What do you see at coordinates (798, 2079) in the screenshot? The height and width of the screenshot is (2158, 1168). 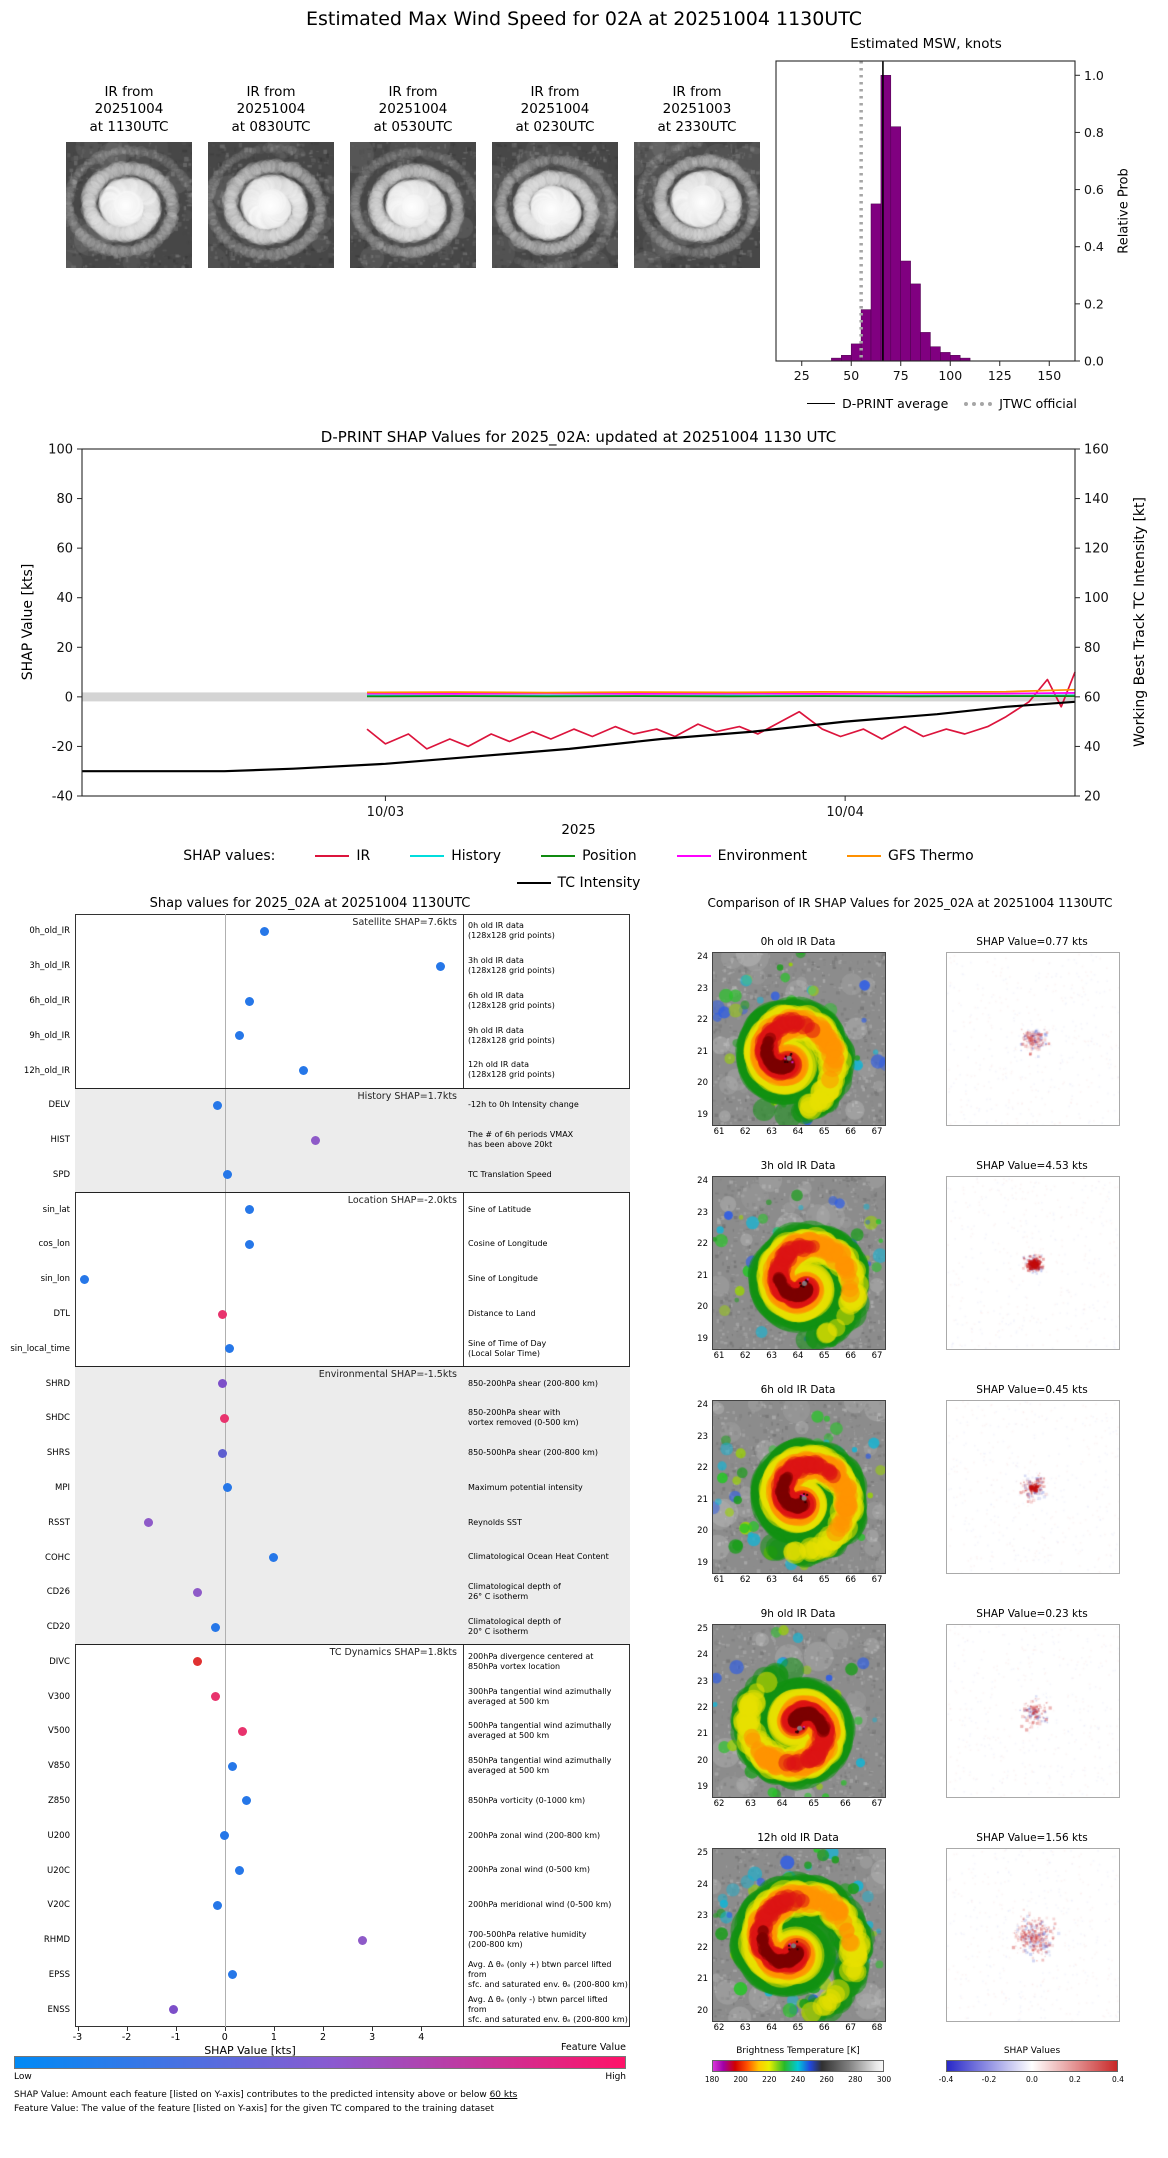 I see `bt-colorbar-tick: 240` at bounding box center [798, 2079].